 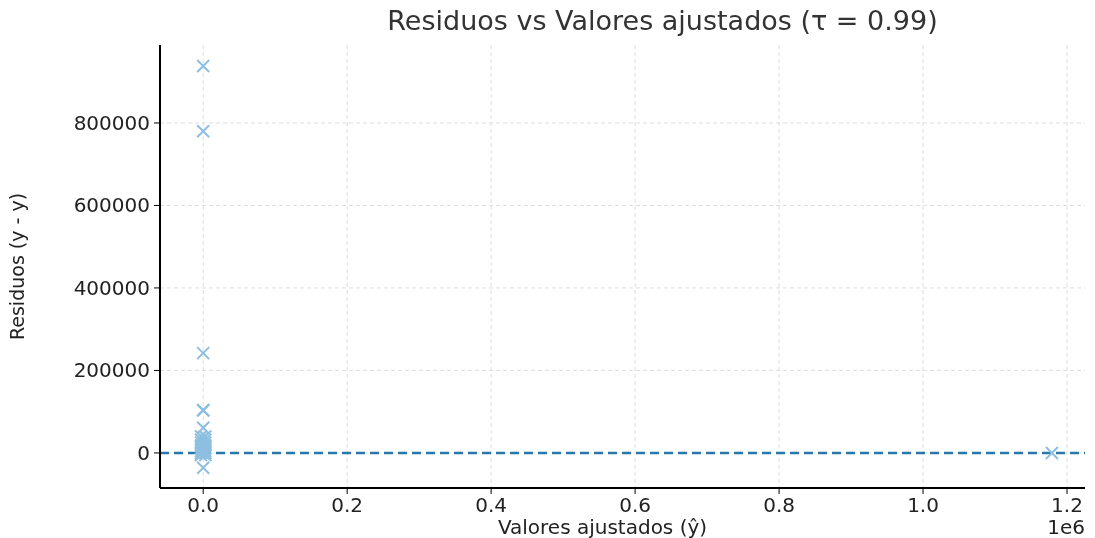 What do you see at coordinates (143, 452) in the screenshot?
I see `y-tick-label: 0` at bounding box center [143, 452].